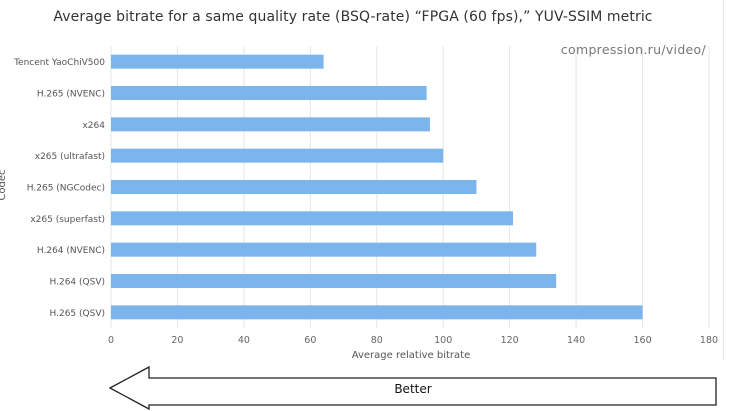 The height and width of the screenshot is (411, 732). I want to click on x-tick-label: 20, so click(177, 340).